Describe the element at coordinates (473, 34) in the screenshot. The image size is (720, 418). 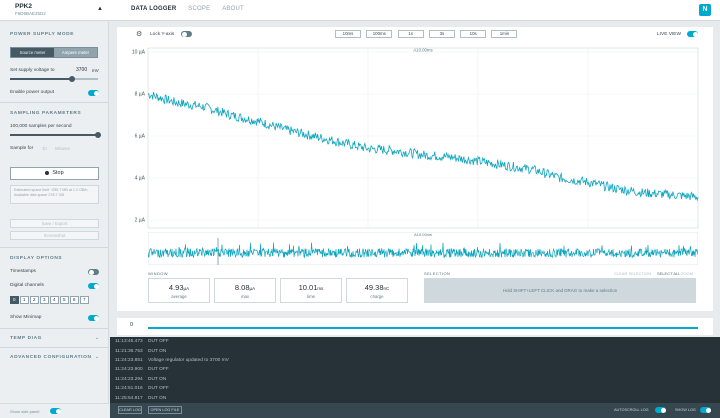
I see `window-10s-button: 10s` at that location.